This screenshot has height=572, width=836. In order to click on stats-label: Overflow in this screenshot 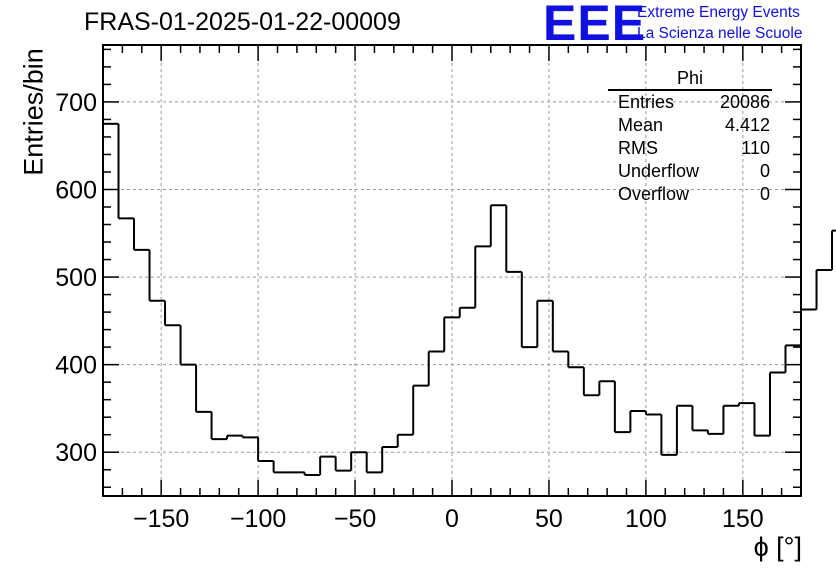, I will do `click(654, 194)`.